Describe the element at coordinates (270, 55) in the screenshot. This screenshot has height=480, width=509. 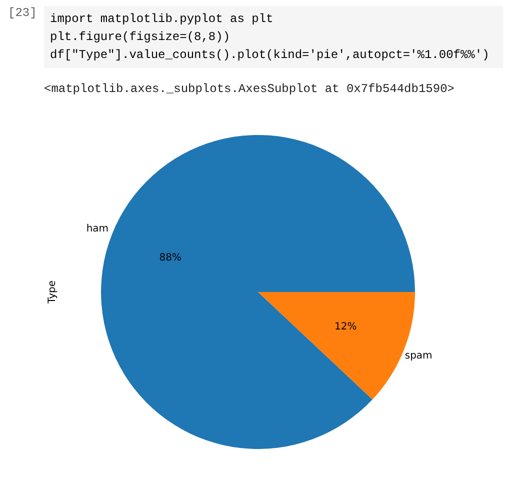
I see `text: df["Type"].value_counts().plot(kind='pie',autopct='%1.00f%%')` at that location.